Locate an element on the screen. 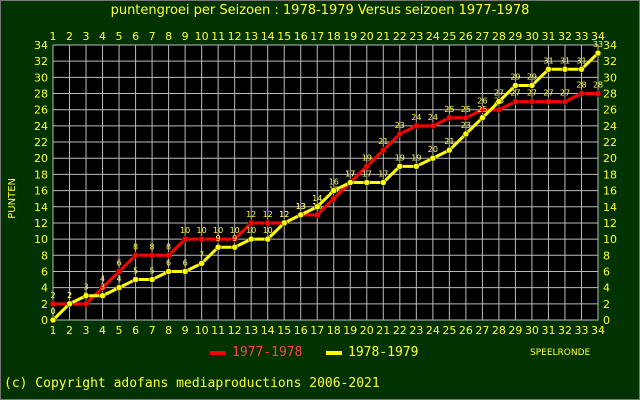 This screenshot has width=640, height=400. x-tick-label-bottom: 24 is located at coordinates (433, 330).